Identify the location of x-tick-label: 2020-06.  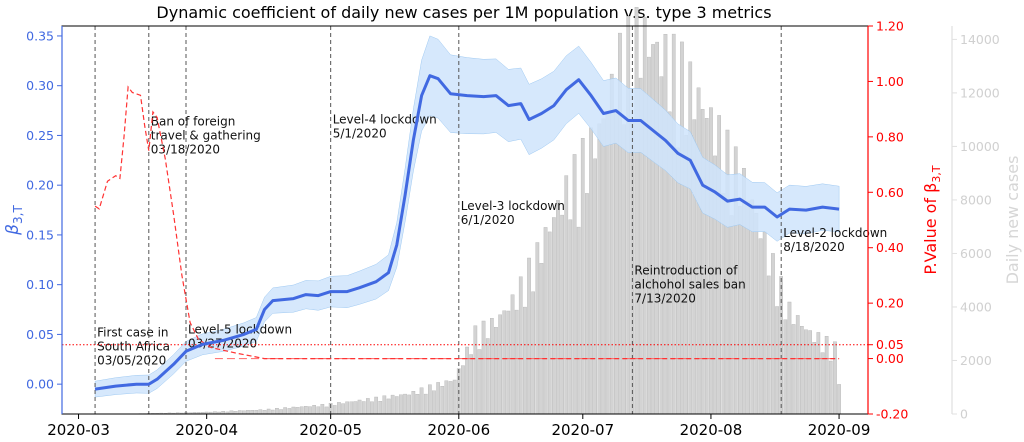
(458, 430).